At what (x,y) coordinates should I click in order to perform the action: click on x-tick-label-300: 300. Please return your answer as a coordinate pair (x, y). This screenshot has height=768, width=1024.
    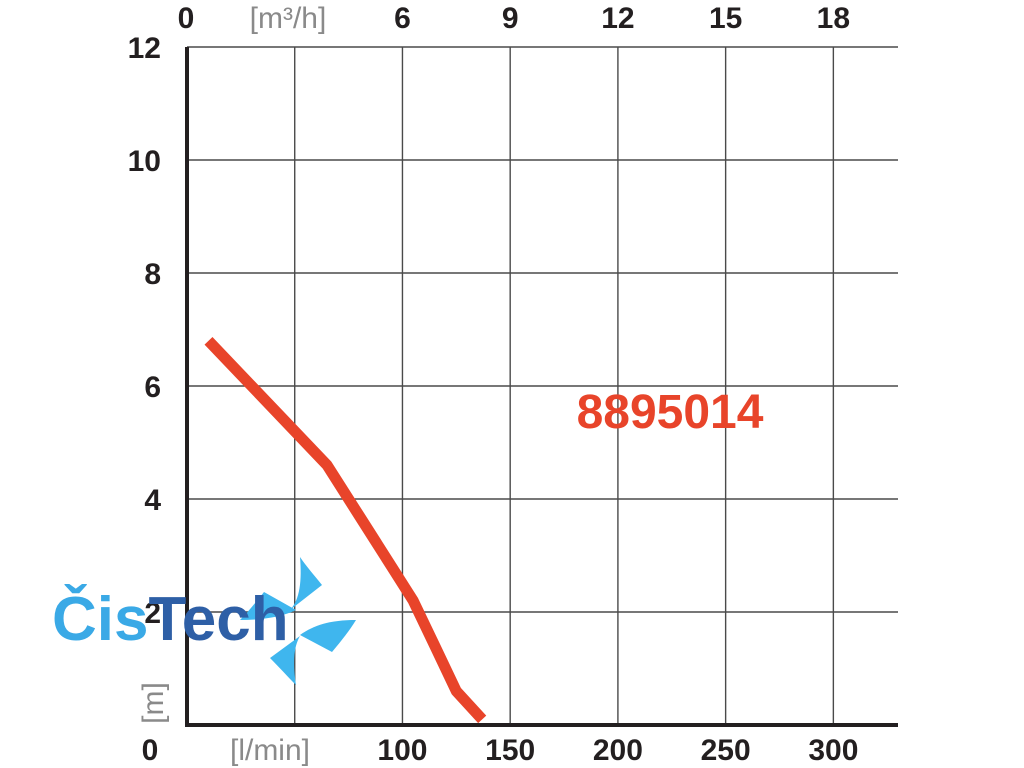
    Looking at the image, I should click on (833, 750).